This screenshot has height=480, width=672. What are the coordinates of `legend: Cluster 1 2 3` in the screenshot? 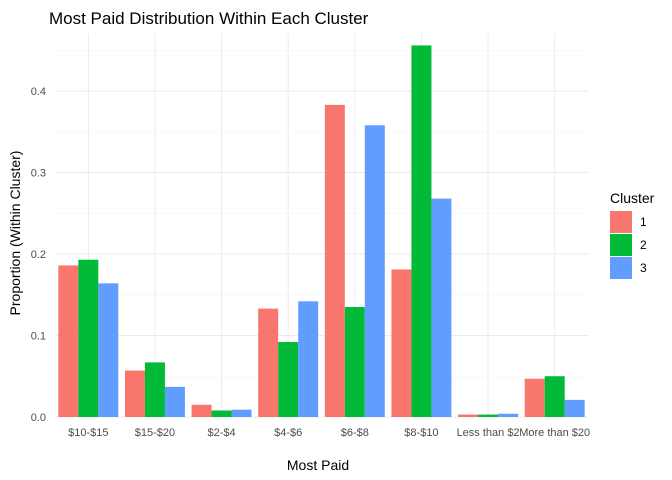 It's located at (632, 234).